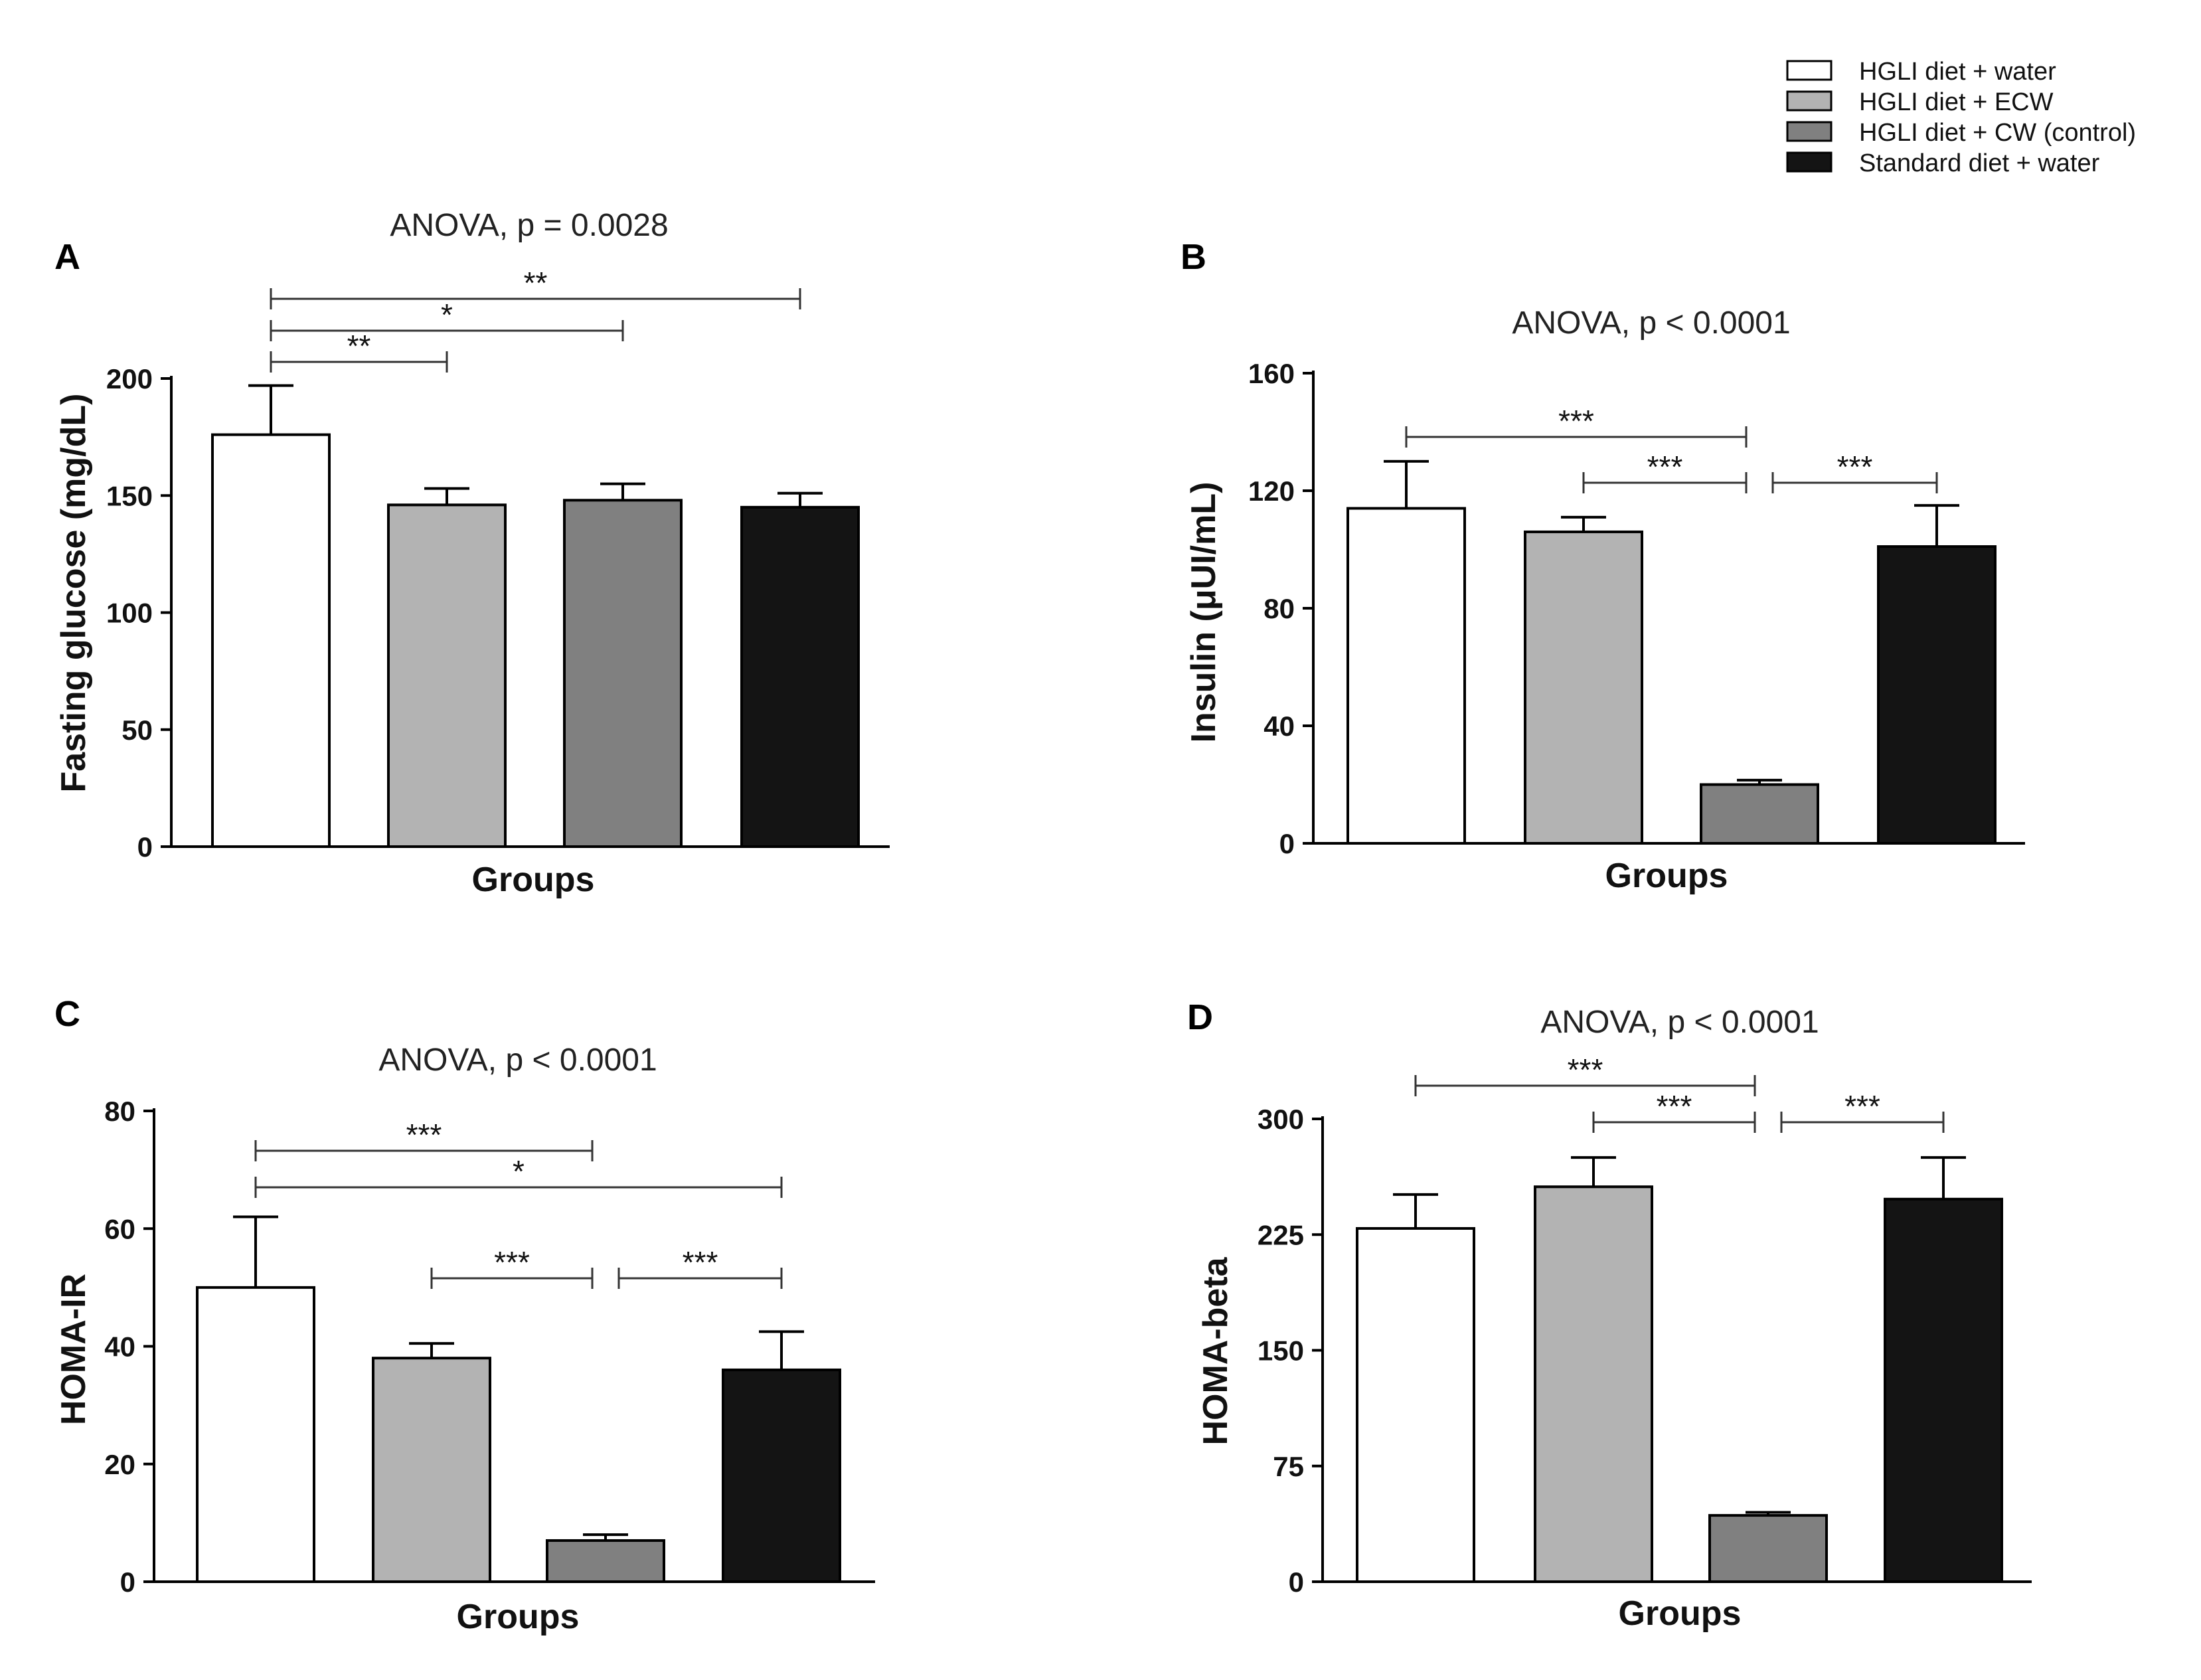 The width and height of the screenshot is (2201, 1680). What do you see at coordinates (1768, 1549) in the screenshot?
I see `panel-d-bar-cw` at bounding box center [1768, 1549].